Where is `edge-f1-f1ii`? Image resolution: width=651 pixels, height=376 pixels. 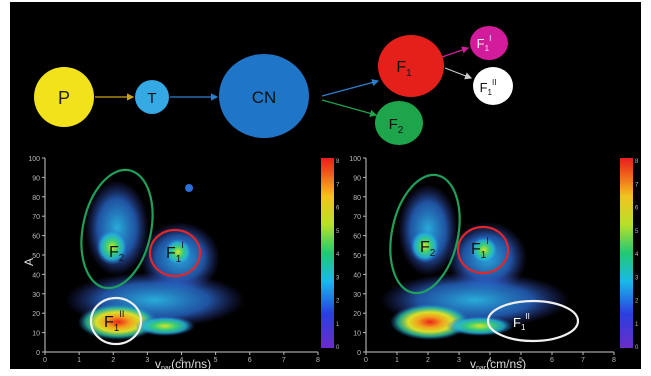 edge-f1-f1ii is located at coordinates (458, 73).